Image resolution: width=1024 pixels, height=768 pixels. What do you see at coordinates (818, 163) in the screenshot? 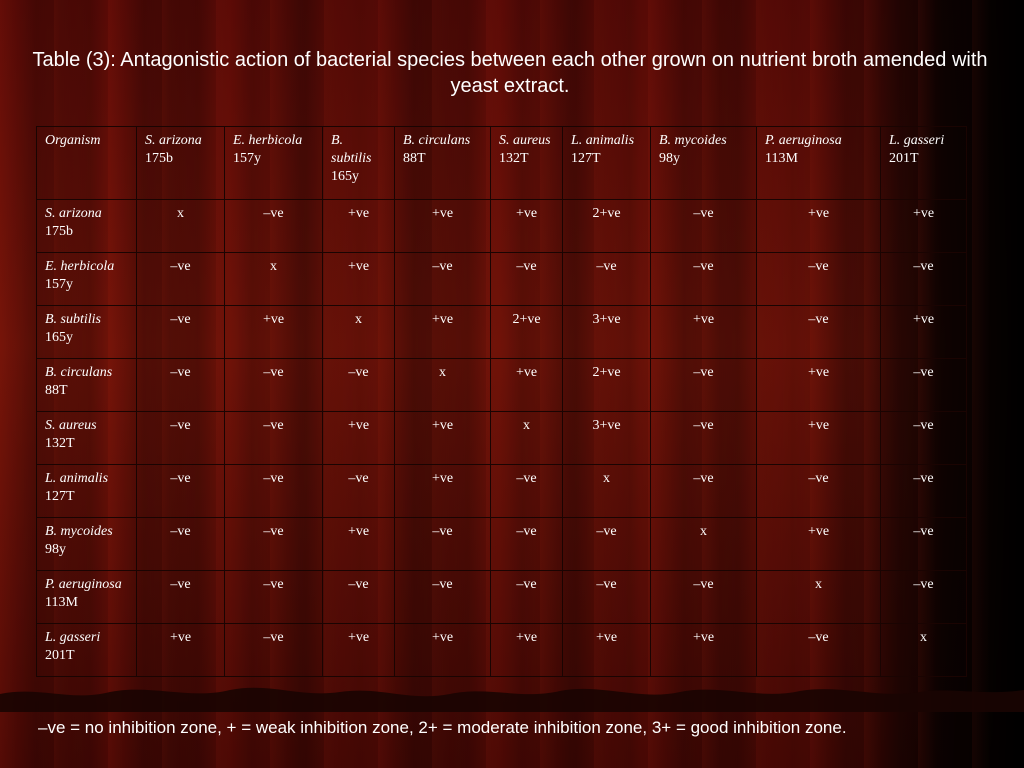
I see `column-header: P. aeruginosa 113M` at bounding box center [818, 163].